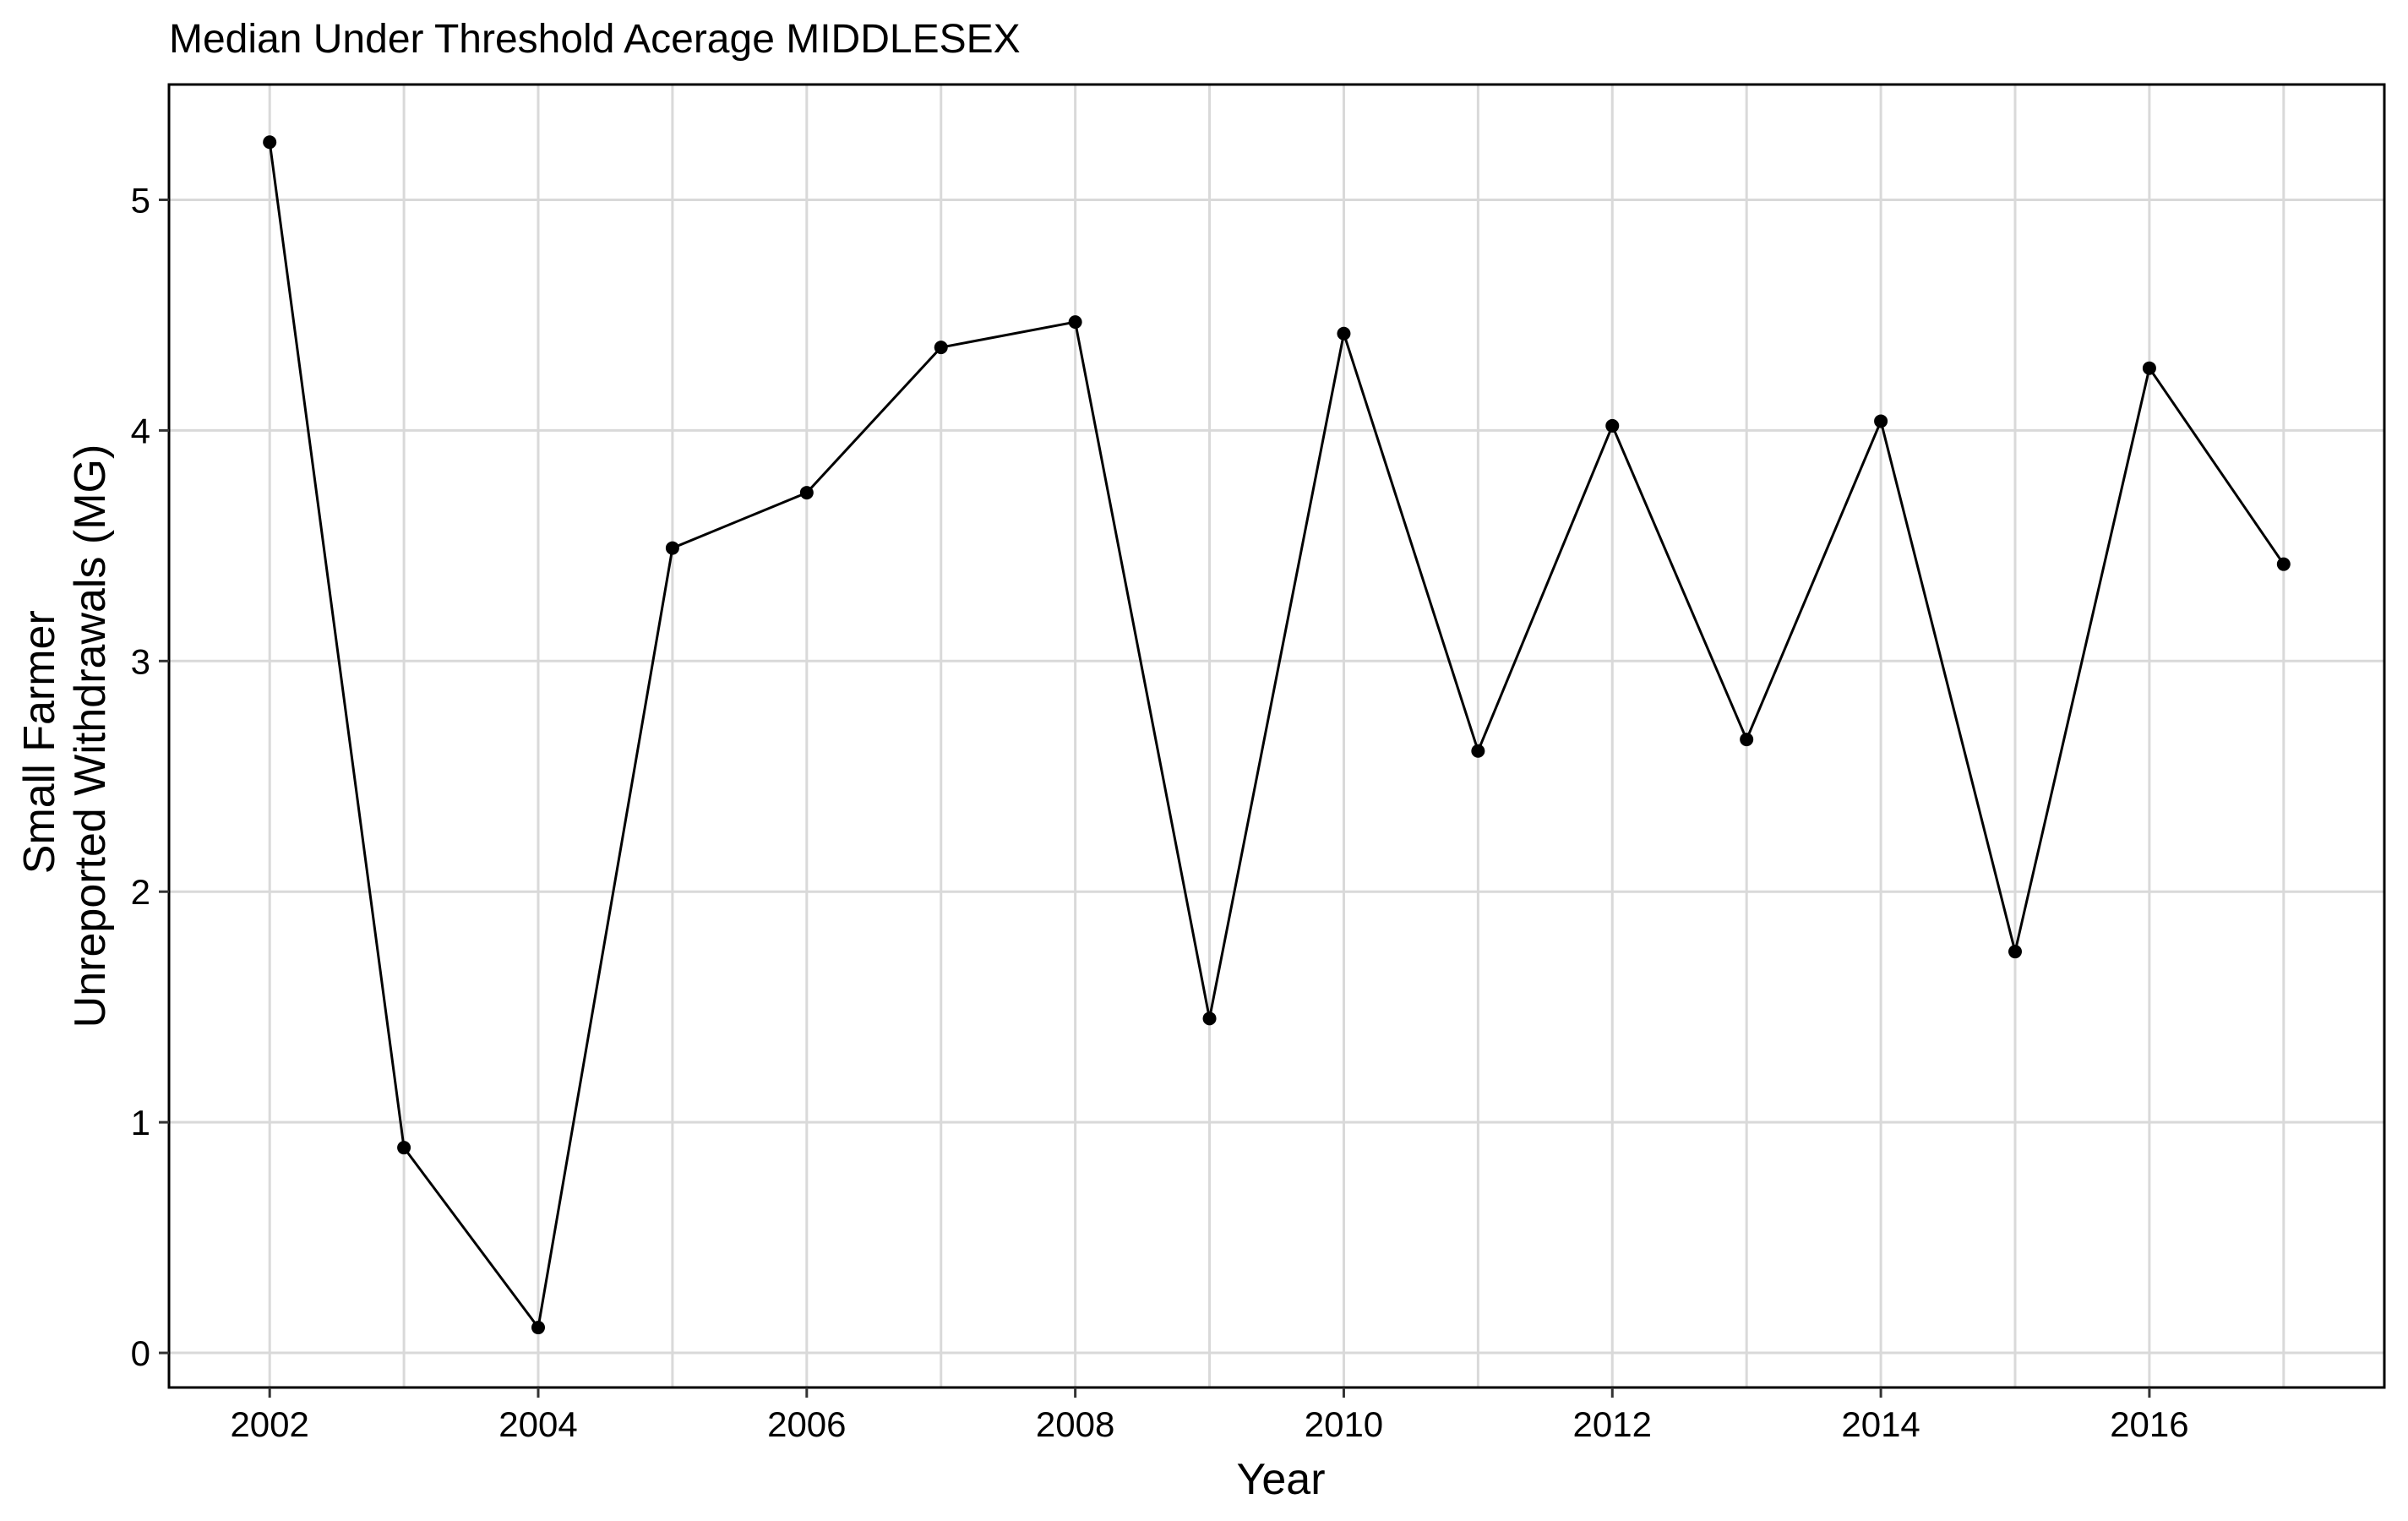 This screenshot has height=1521, width=2408. What do you see at coordinates (1612, 1424) in the screenshot?
I see `x-tick-label: 2012` at bounding box center [1612, 1424].